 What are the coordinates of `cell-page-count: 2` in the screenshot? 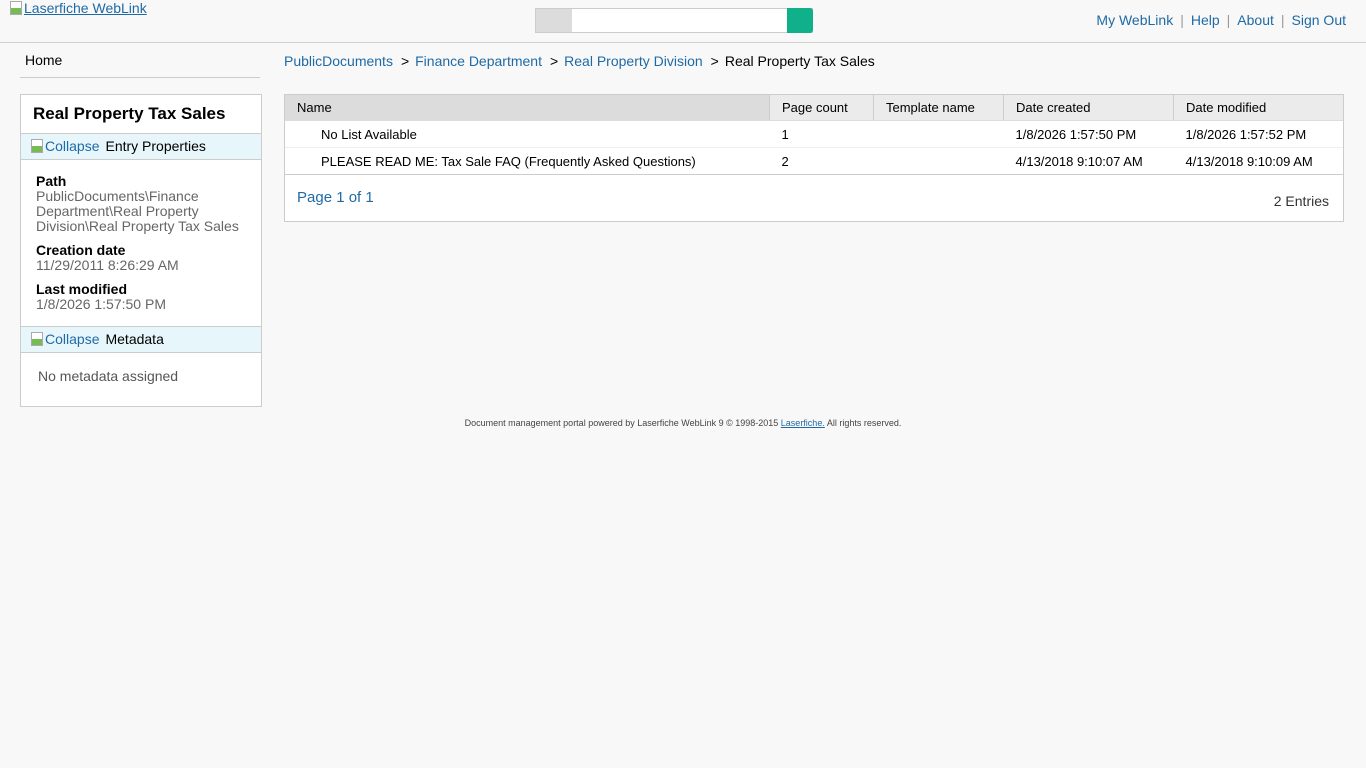 It's located at (821, 161).